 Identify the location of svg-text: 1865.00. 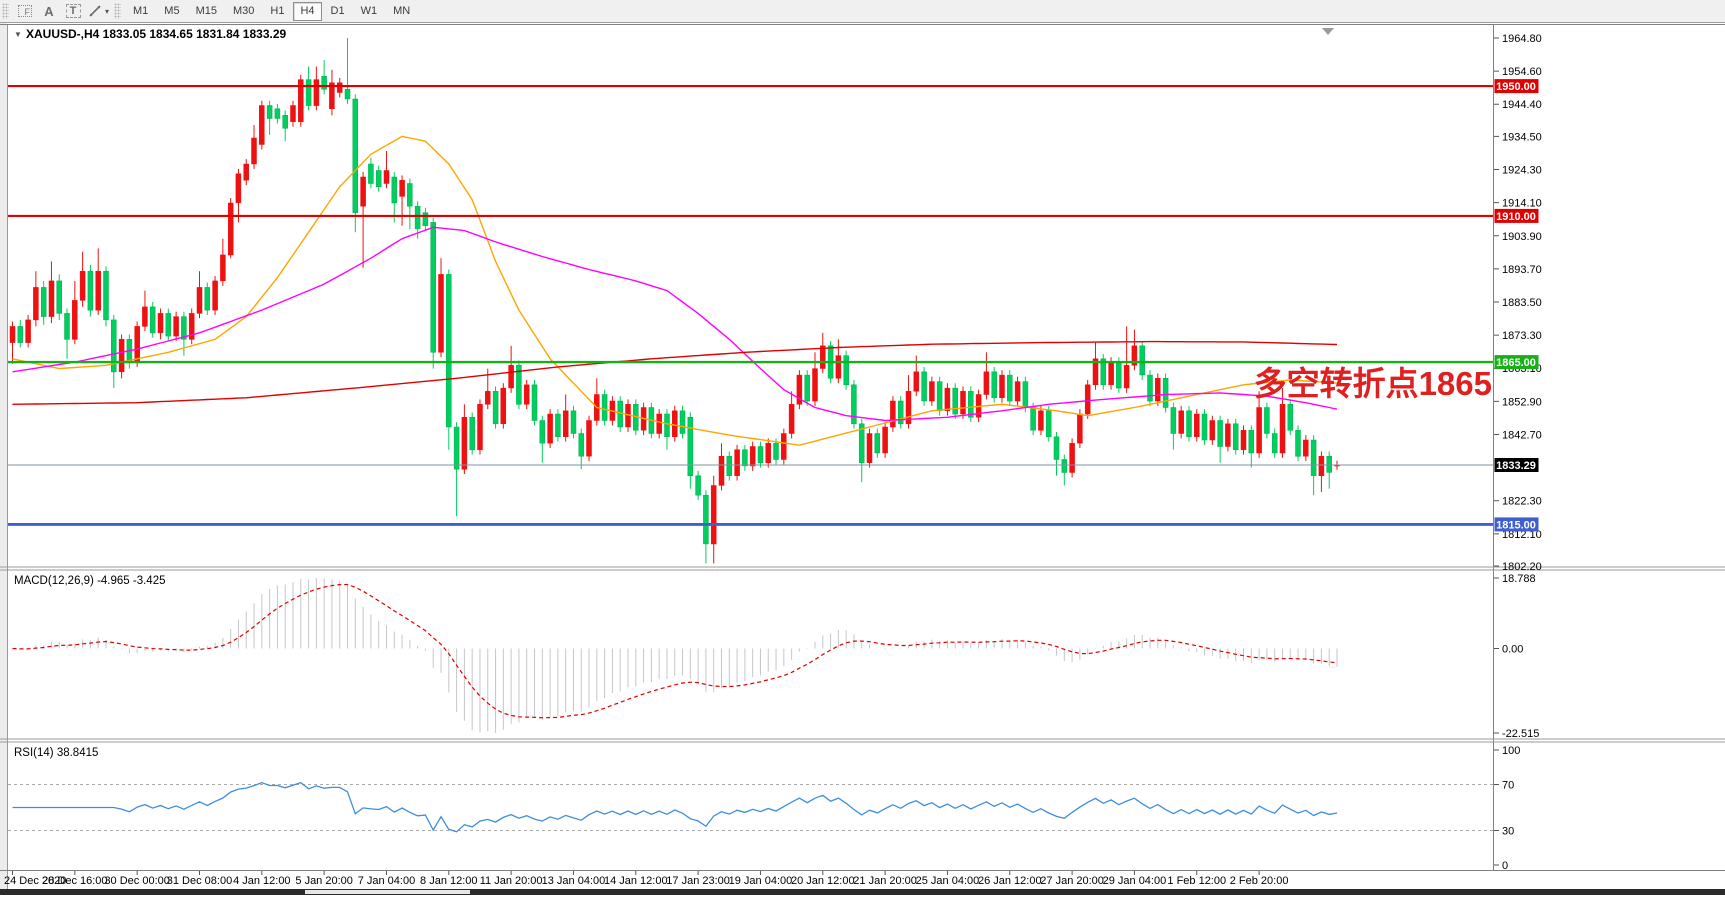
(1516, 363).